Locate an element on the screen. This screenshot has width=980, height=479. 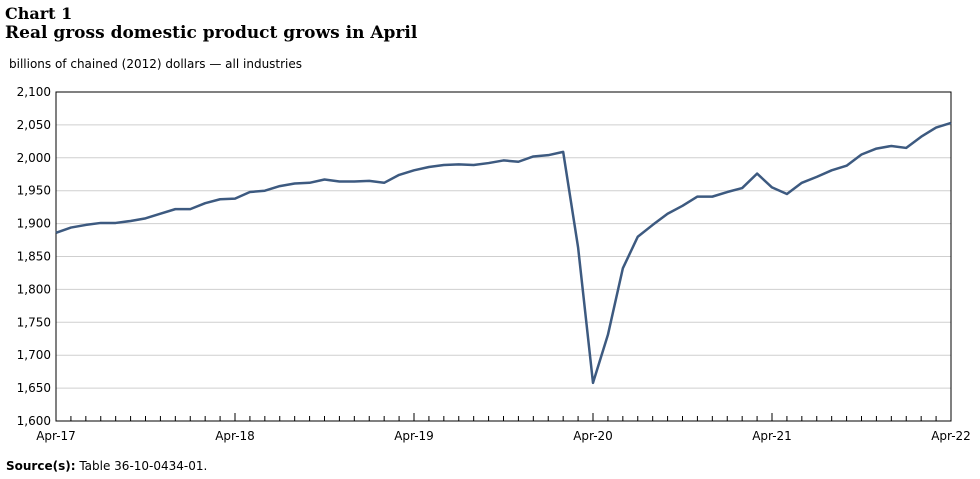
y-tick-label: 1,650 is located at coordinates (34, 388).